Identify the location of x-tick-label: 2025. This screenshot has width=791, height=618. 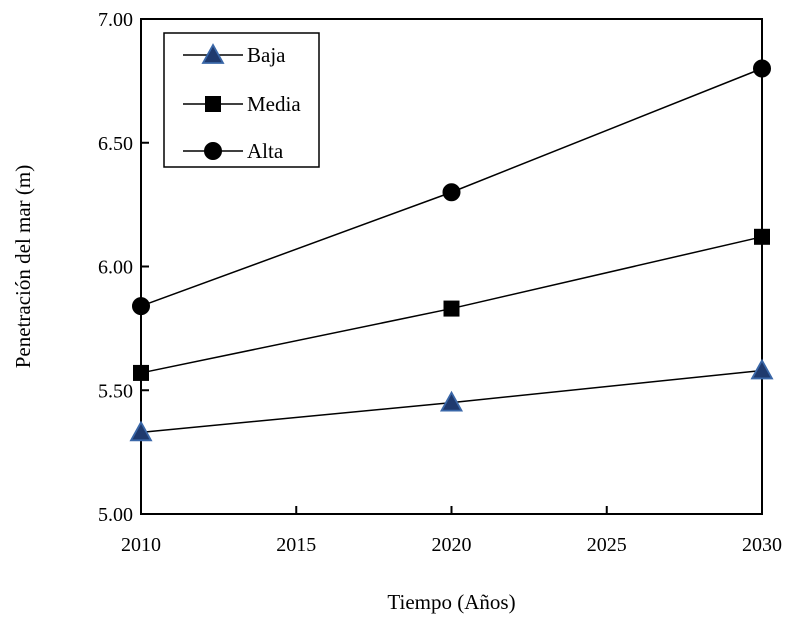
(607, 545).